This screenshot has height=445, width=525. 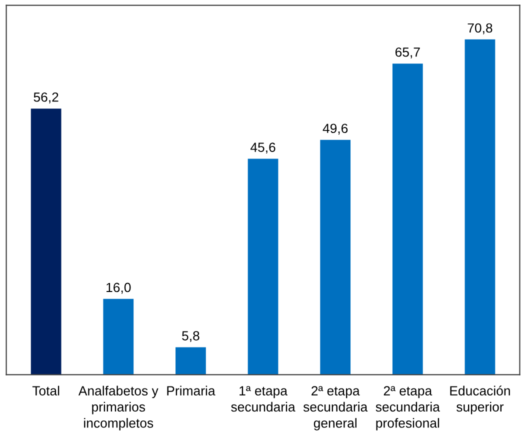 I want to click on x-tick-label: Educación superior, so click(x=480, y=400).